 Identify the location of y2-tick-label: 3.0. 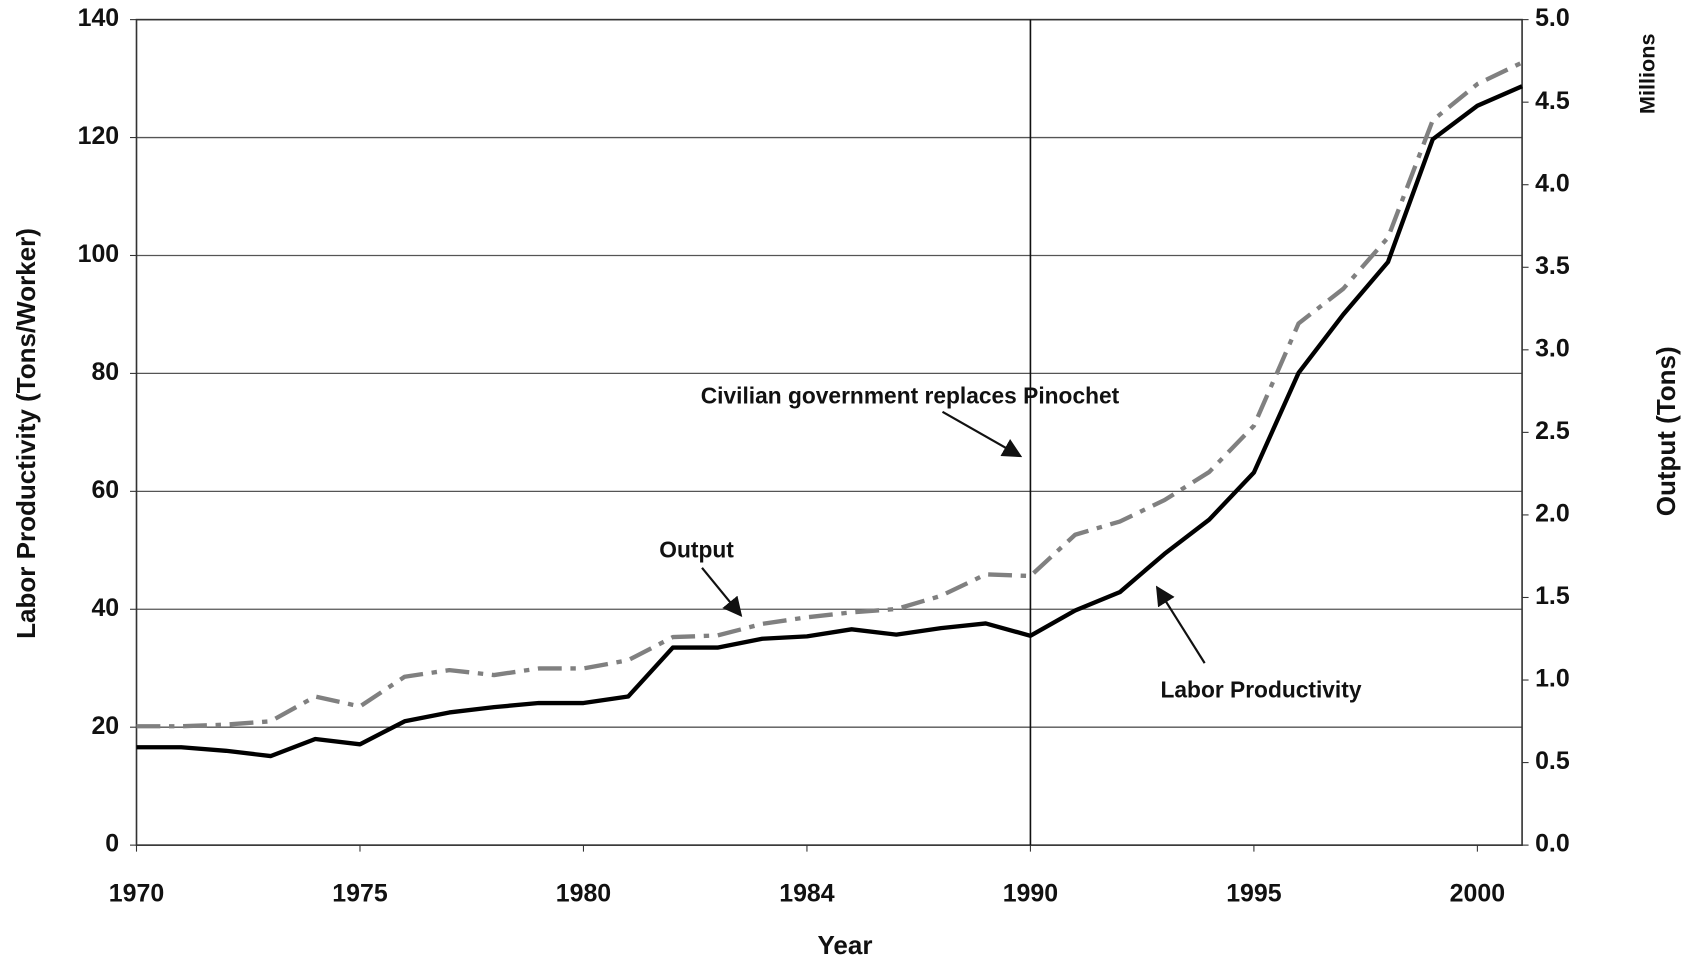
(1552, 348).